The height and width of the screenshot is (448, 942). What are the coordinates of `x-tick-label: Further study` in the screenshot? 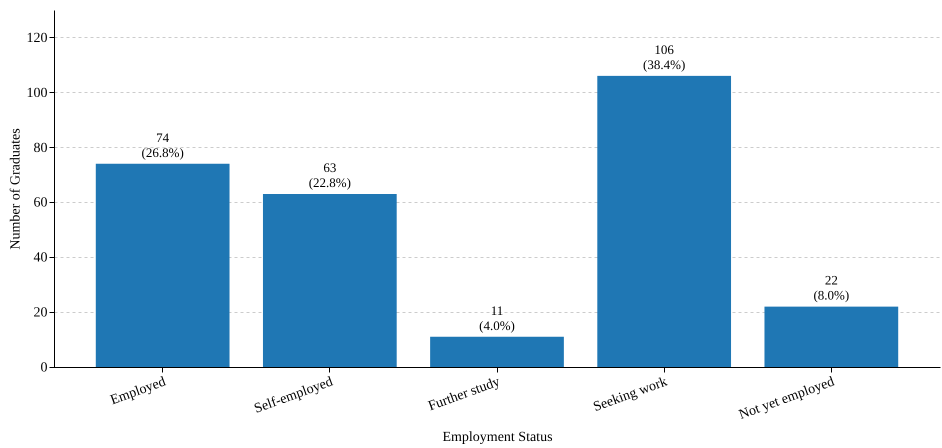 It's located at (464, 394).